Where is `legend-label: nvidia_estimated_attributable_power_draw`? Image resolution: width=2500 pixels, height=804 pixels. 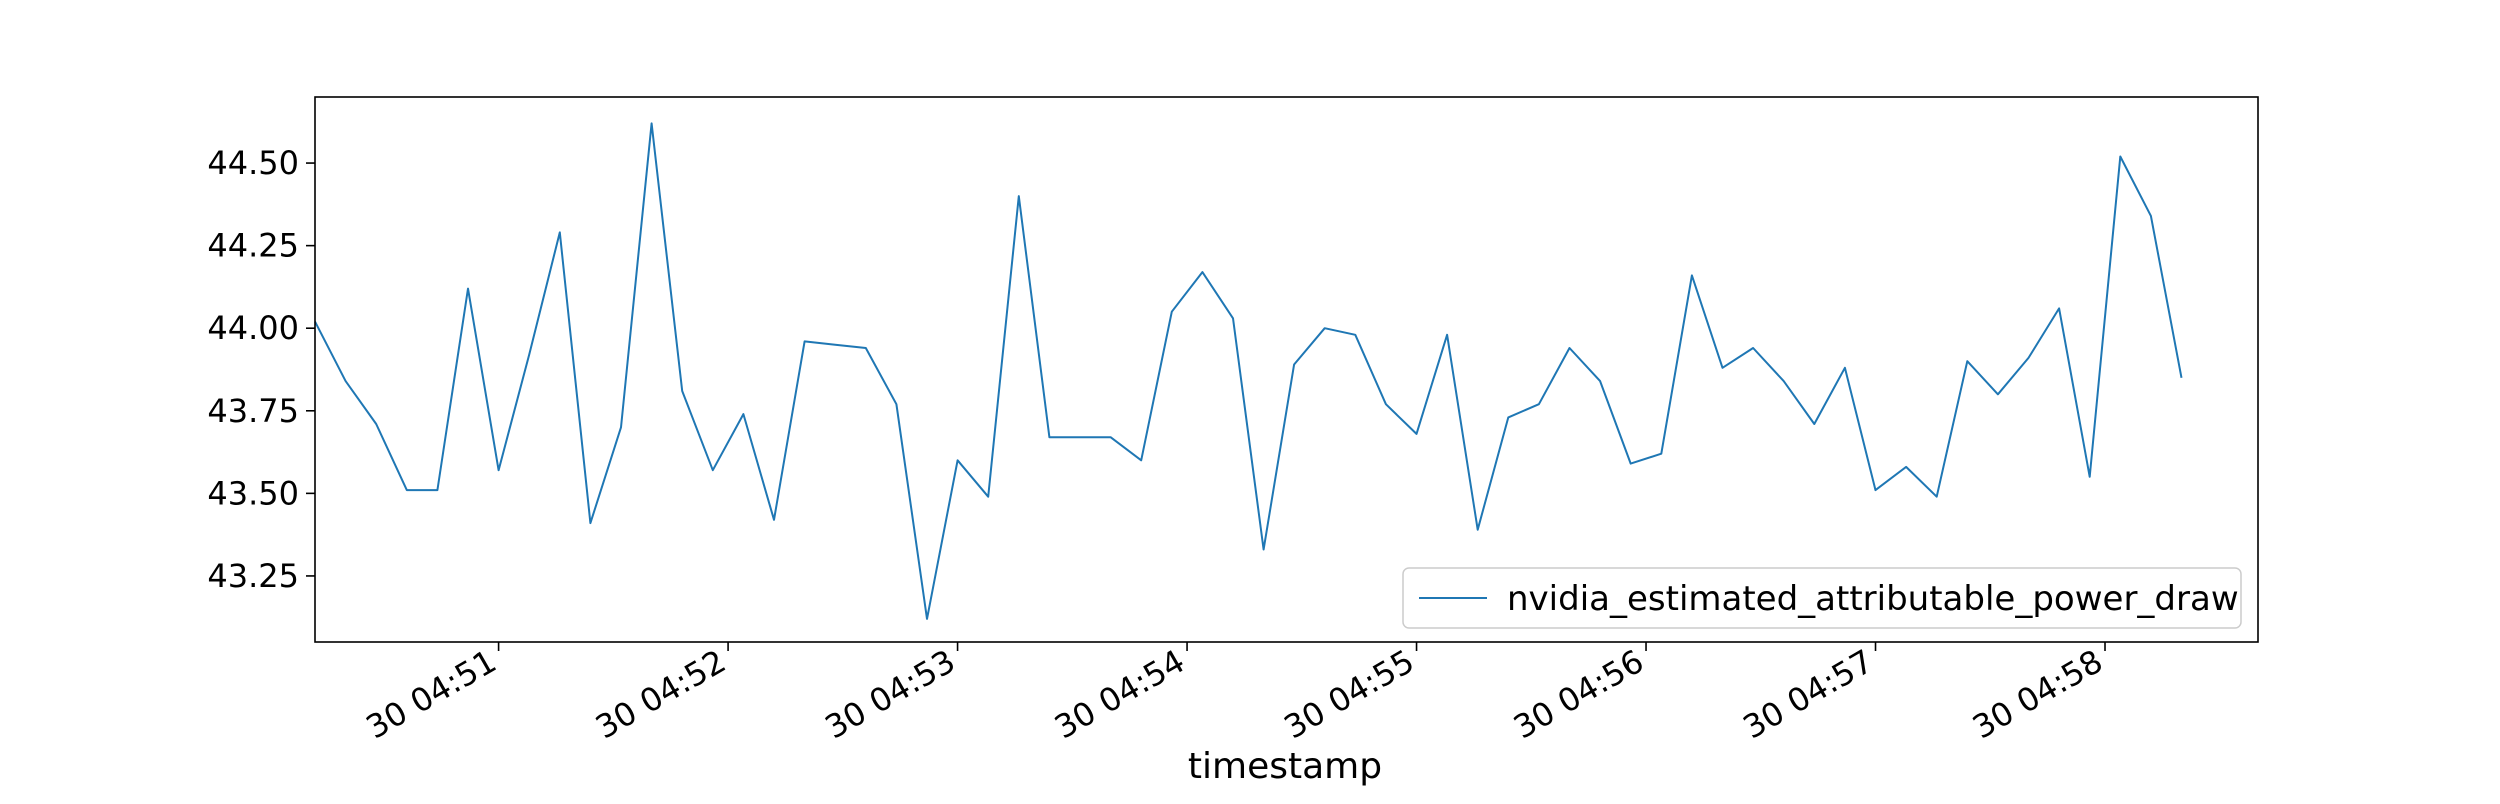
legend-label: nvidia_estimated_attributable_power_draw is located at coordinates (1873, 599).